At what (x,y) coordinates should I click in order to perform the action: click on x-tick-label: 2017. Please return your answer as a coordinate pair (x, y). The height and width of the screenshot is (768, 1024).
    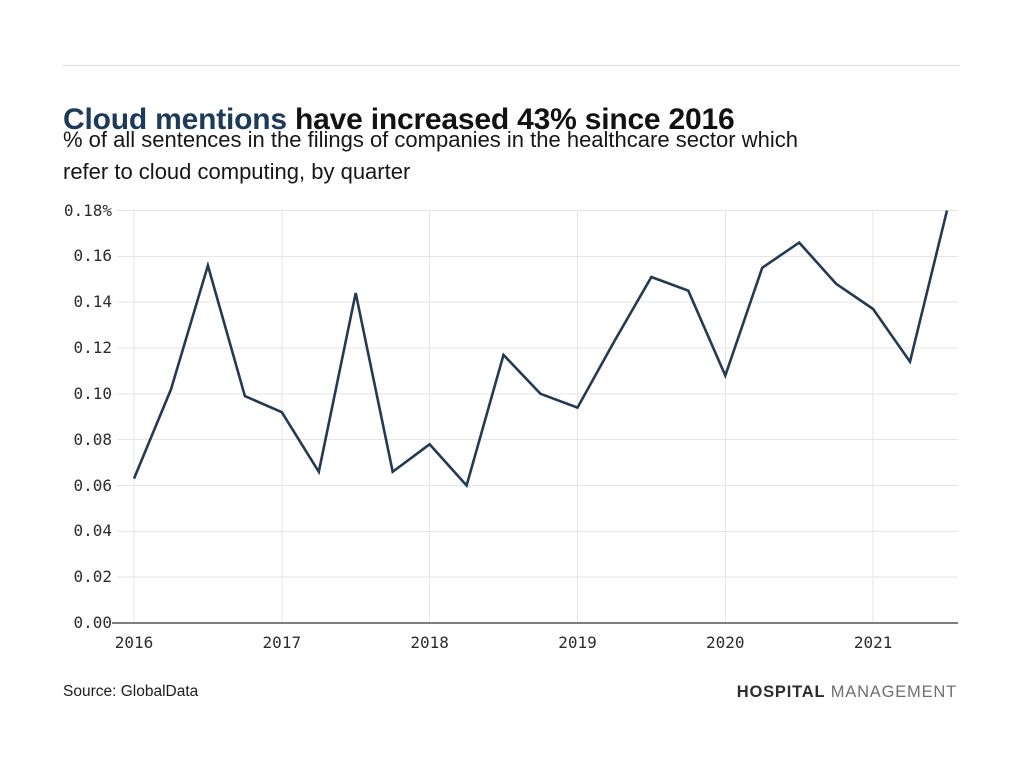
    Looking at the image, I should click on (282, 642).